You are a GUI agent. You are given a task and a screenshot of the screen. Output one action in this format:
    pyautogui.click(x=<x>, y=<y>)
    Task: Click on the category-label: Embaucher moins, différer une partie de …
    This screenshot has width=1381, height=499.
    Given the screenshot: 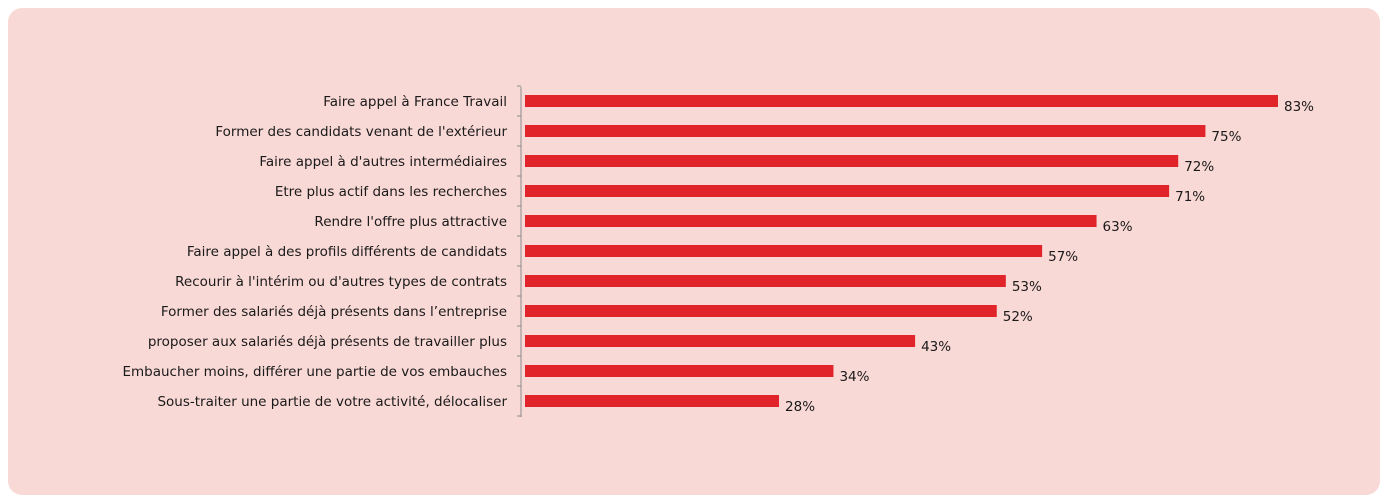 What is the action you would take?
    pyautogui.click(x=314, y=372)
    